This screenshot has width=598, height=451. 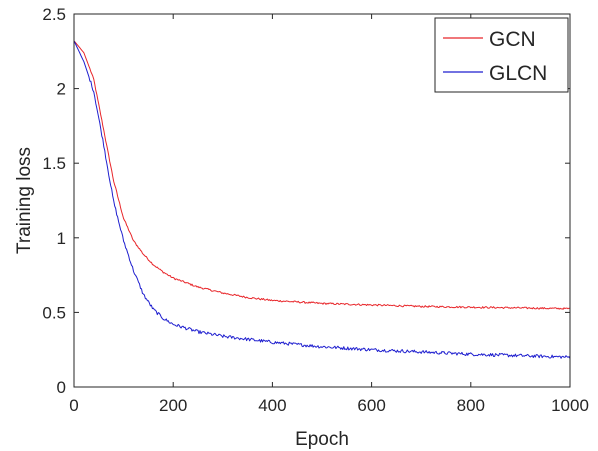 What do you see at coordinates (54, 312) in the screenshot?
I see `y-tick-label: 0.5` at bounding box center [54, 312].